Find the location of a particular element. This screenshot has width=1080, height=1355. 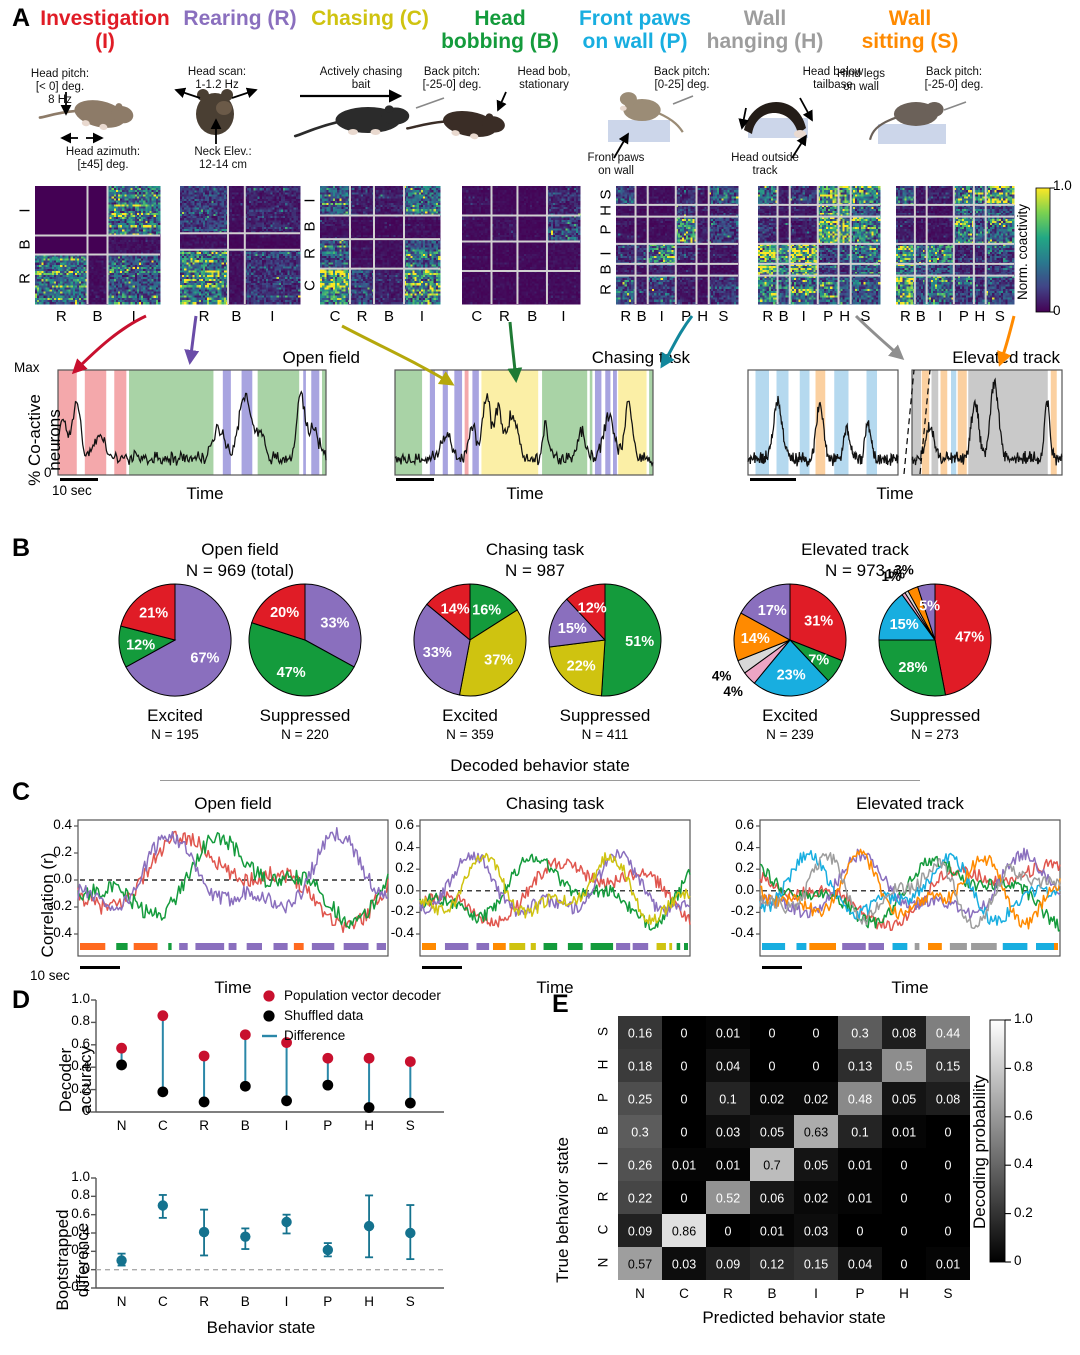

correlation-plot-title-3: Elevated track is located at coordinates (910, 804).